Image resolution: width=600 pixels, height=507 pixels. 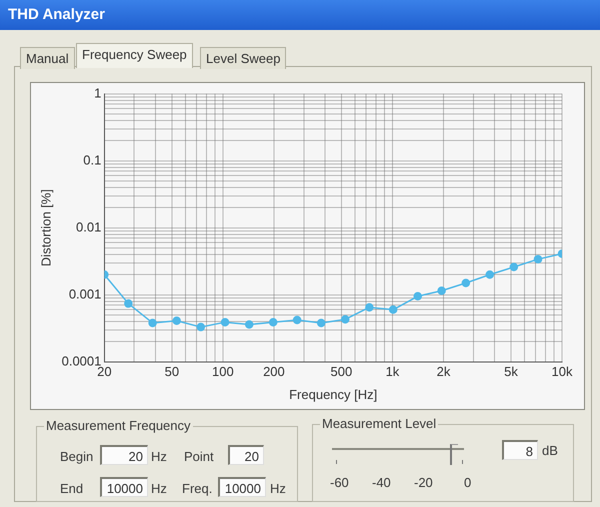 What do you see at coordinates (243, 58) in the screenshot?
I see `text: Level Sweep` at bounding box center [243, 58].